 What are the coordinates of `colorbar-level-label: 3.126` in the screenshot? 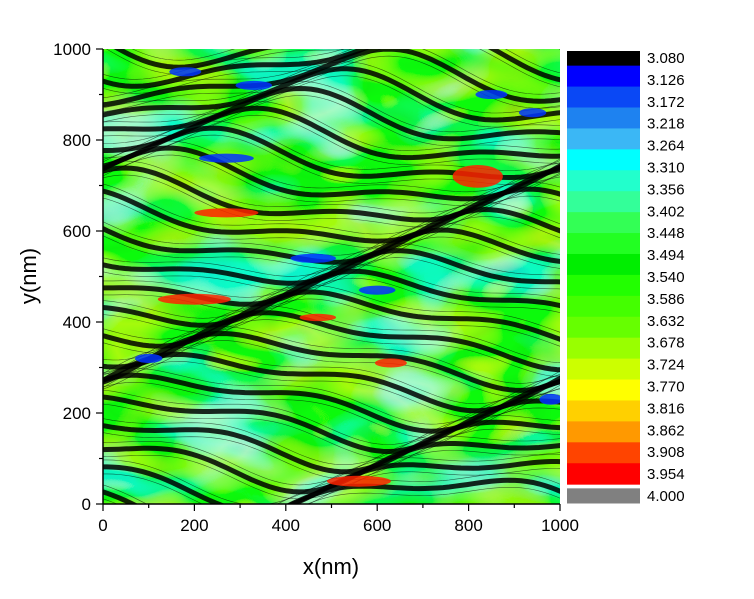 It's located at (666, 80).